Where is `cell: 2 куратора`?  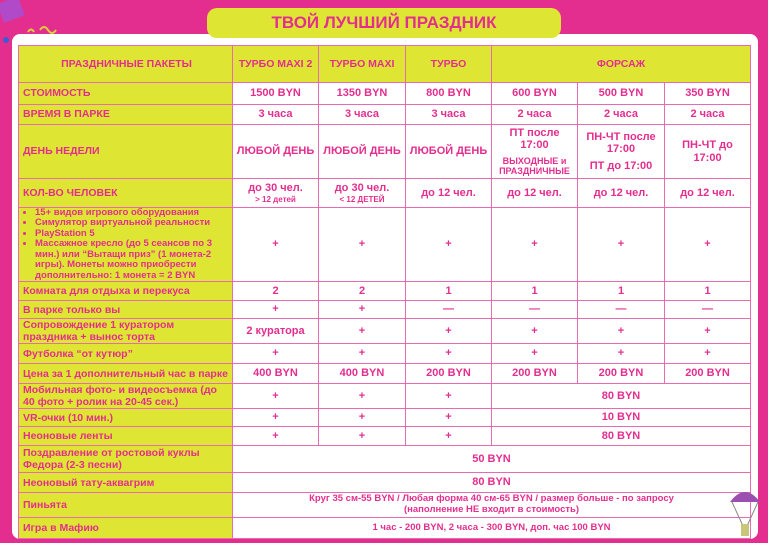
cell: 2 куратора is located at coordinates (275, 331).